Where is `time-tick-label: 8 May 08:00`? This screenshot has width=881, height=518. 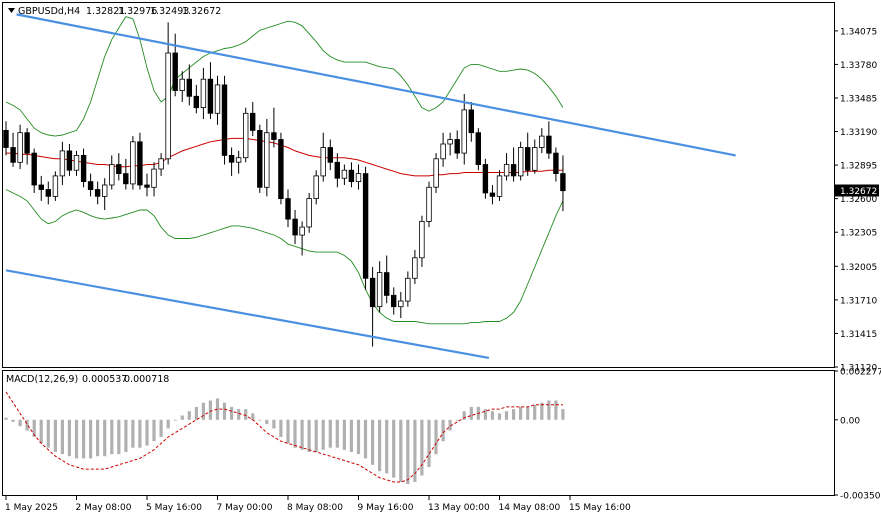
time-tick-label: 8 May 08:00 is located at coordinates (315, 508).